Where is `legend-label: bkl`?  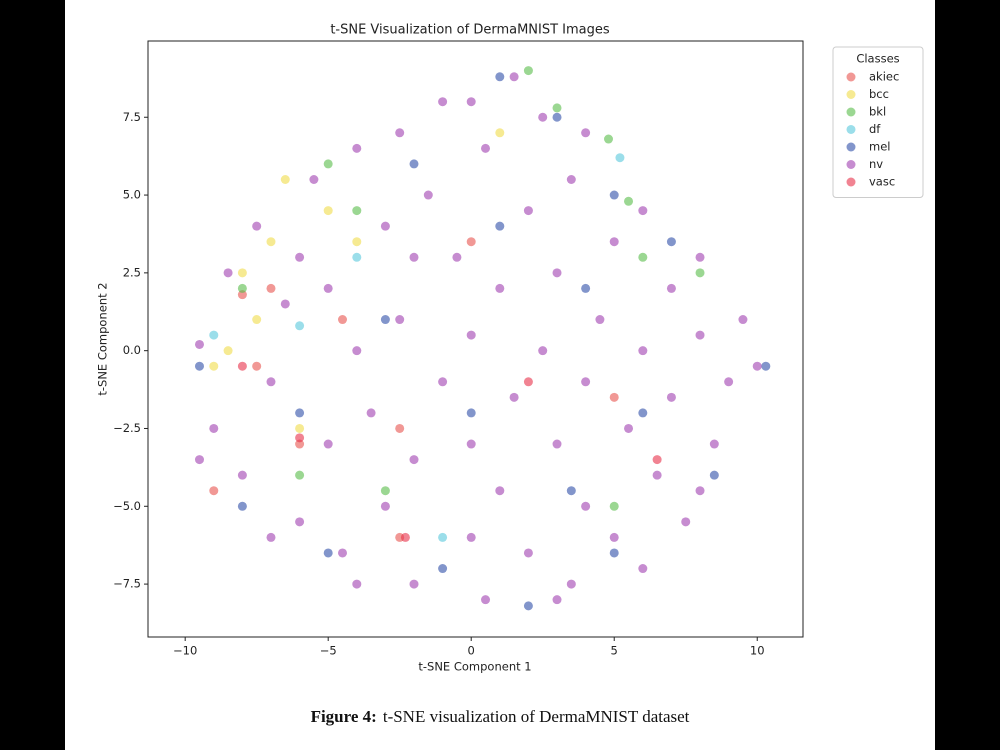
legend-label: bkl is located at coordinates (877, 112).